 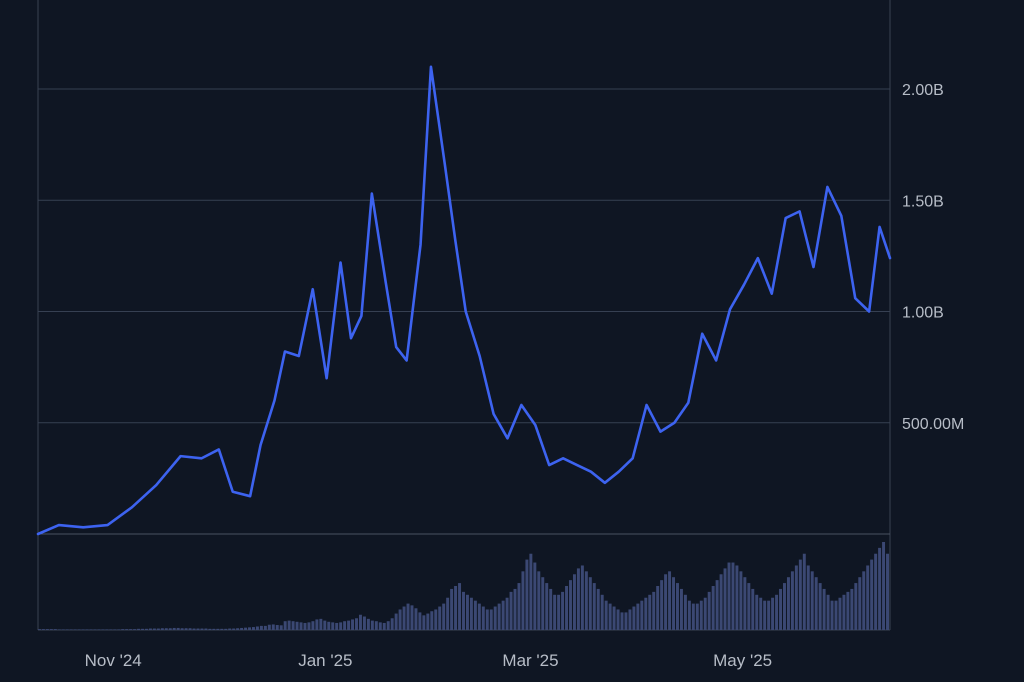 I want to click on volume-bars, so click(x=463, y=586).